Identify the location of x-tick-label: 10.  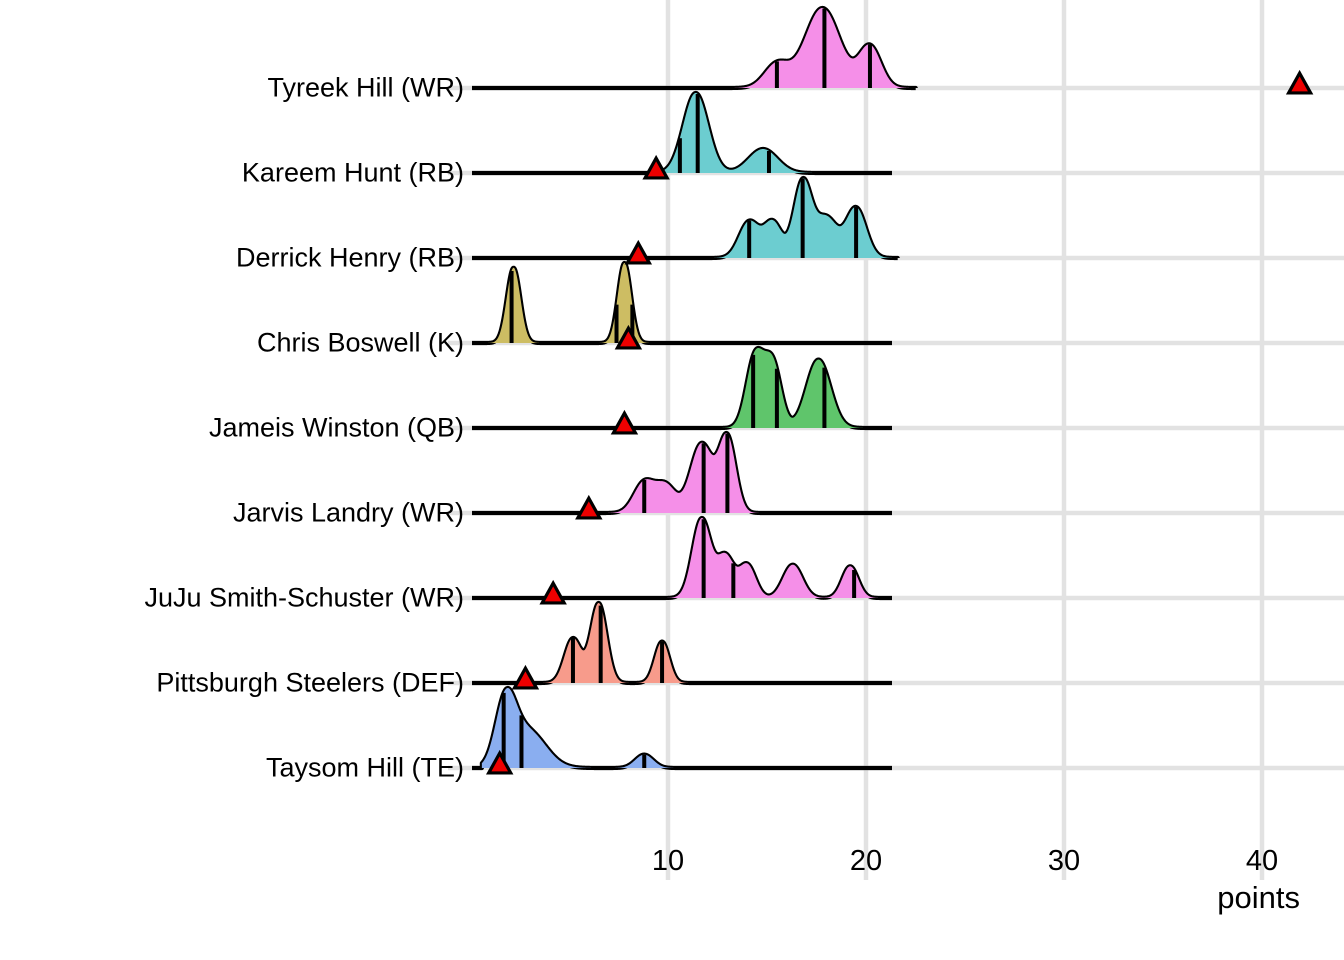
(668, 861).